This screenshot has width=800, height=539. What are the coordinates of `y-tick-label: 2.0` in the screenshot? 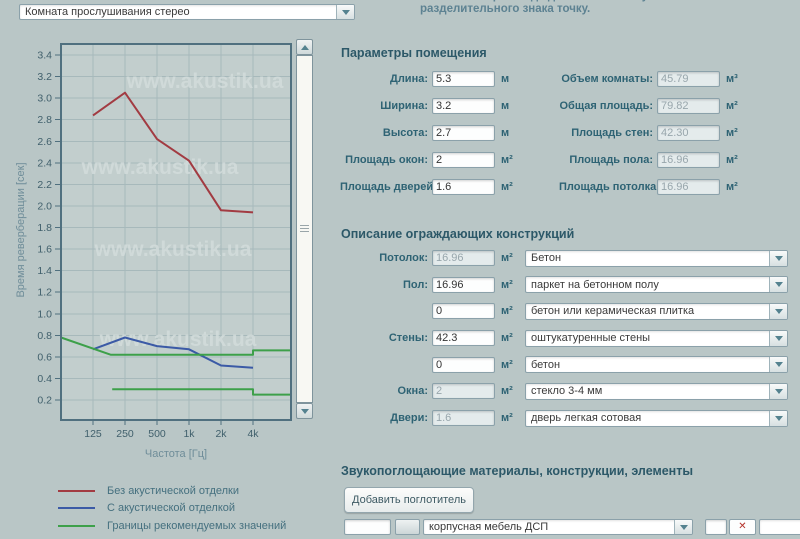 It's located at (44, 206).